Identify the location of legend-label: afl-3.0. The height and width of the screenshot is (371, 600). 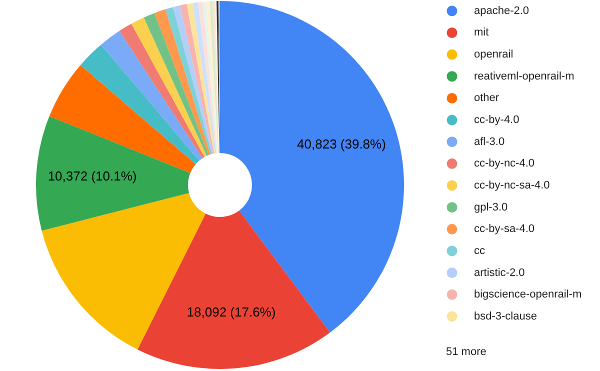
(489, 142).